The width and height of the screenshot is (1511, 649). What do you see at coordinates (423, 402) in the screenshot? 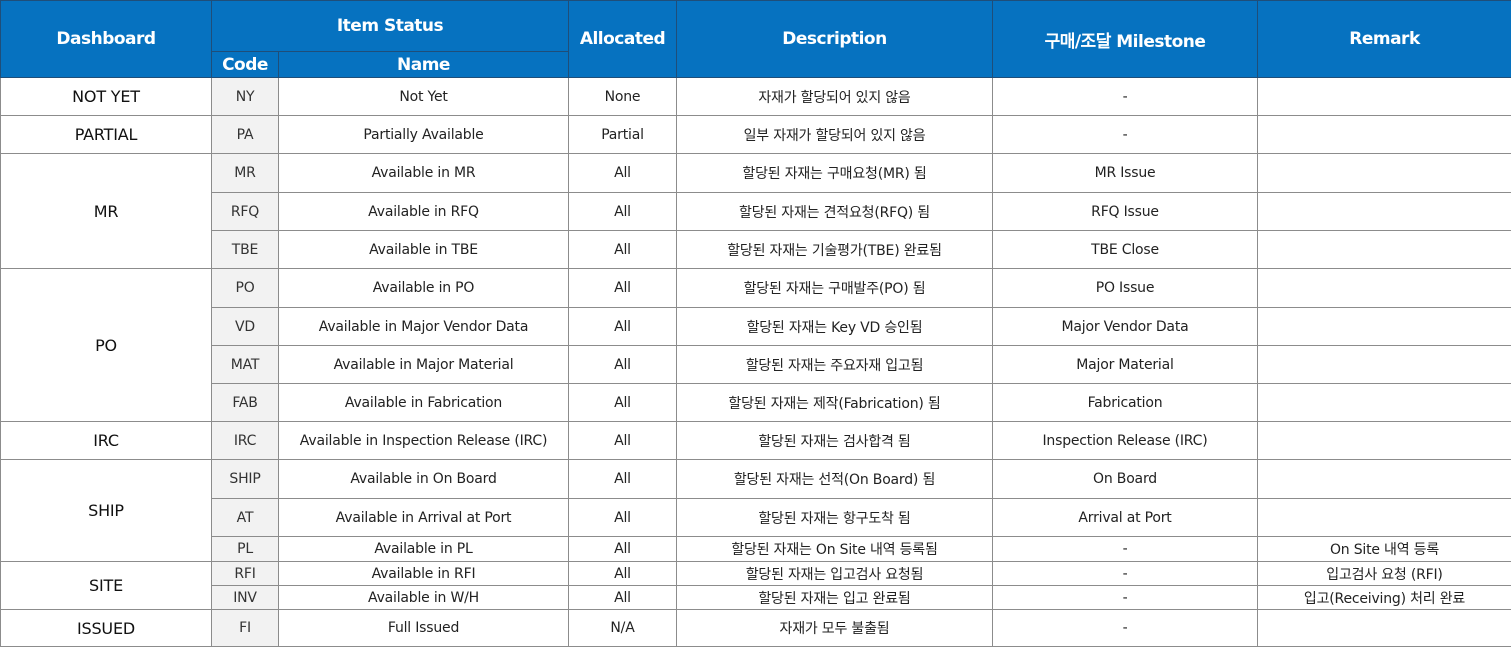
I see `name-cell: Available in Fabrication` at bounding box center [423, 402].